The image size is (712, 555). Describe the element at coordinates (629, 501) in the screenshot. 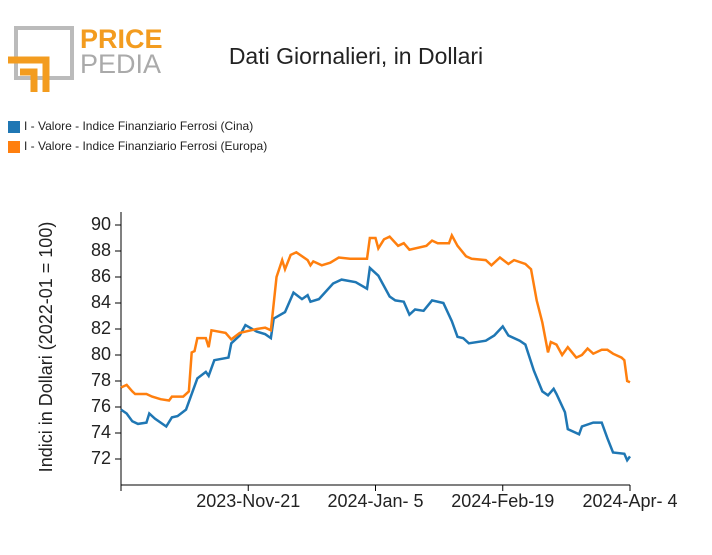

I see `x-tick-label: 2024-Apr- 4` at that location.